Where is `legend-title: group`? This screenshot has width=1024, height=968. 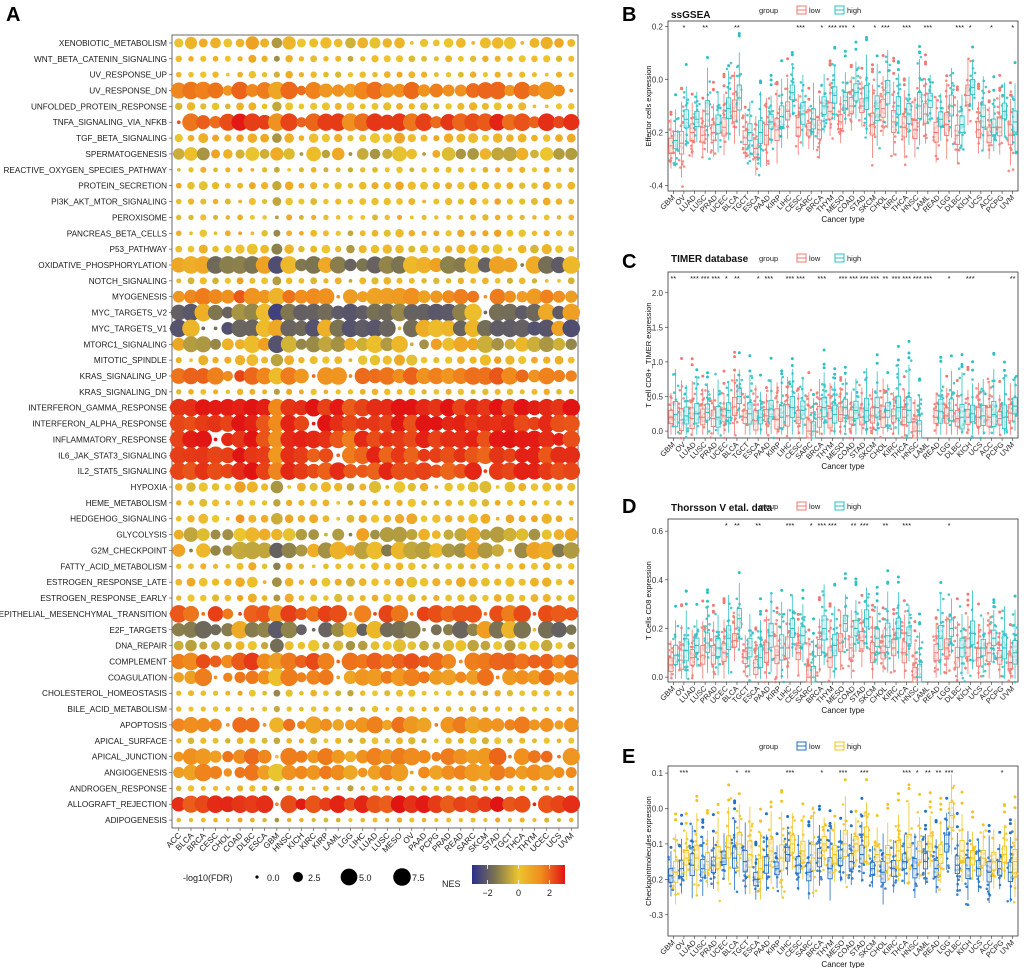
legend-title: group is located at coordinates (768, 258).